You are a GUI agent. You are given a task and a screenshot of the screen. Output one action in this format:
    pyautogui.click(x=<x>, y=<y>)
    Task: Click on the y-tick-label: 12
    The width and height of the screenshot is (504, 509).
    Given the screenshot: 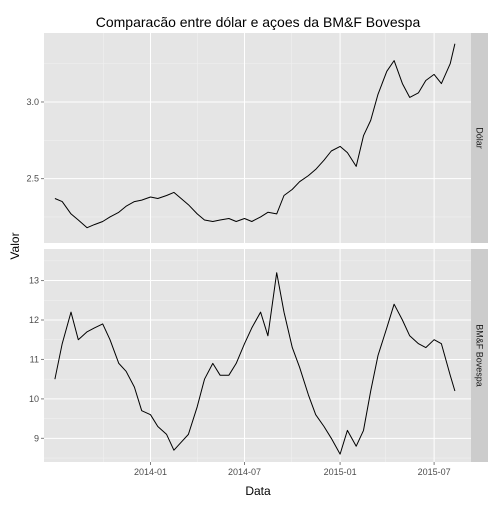 What is the action you would take?
    pyautogui.click(x=34, y=320)
    